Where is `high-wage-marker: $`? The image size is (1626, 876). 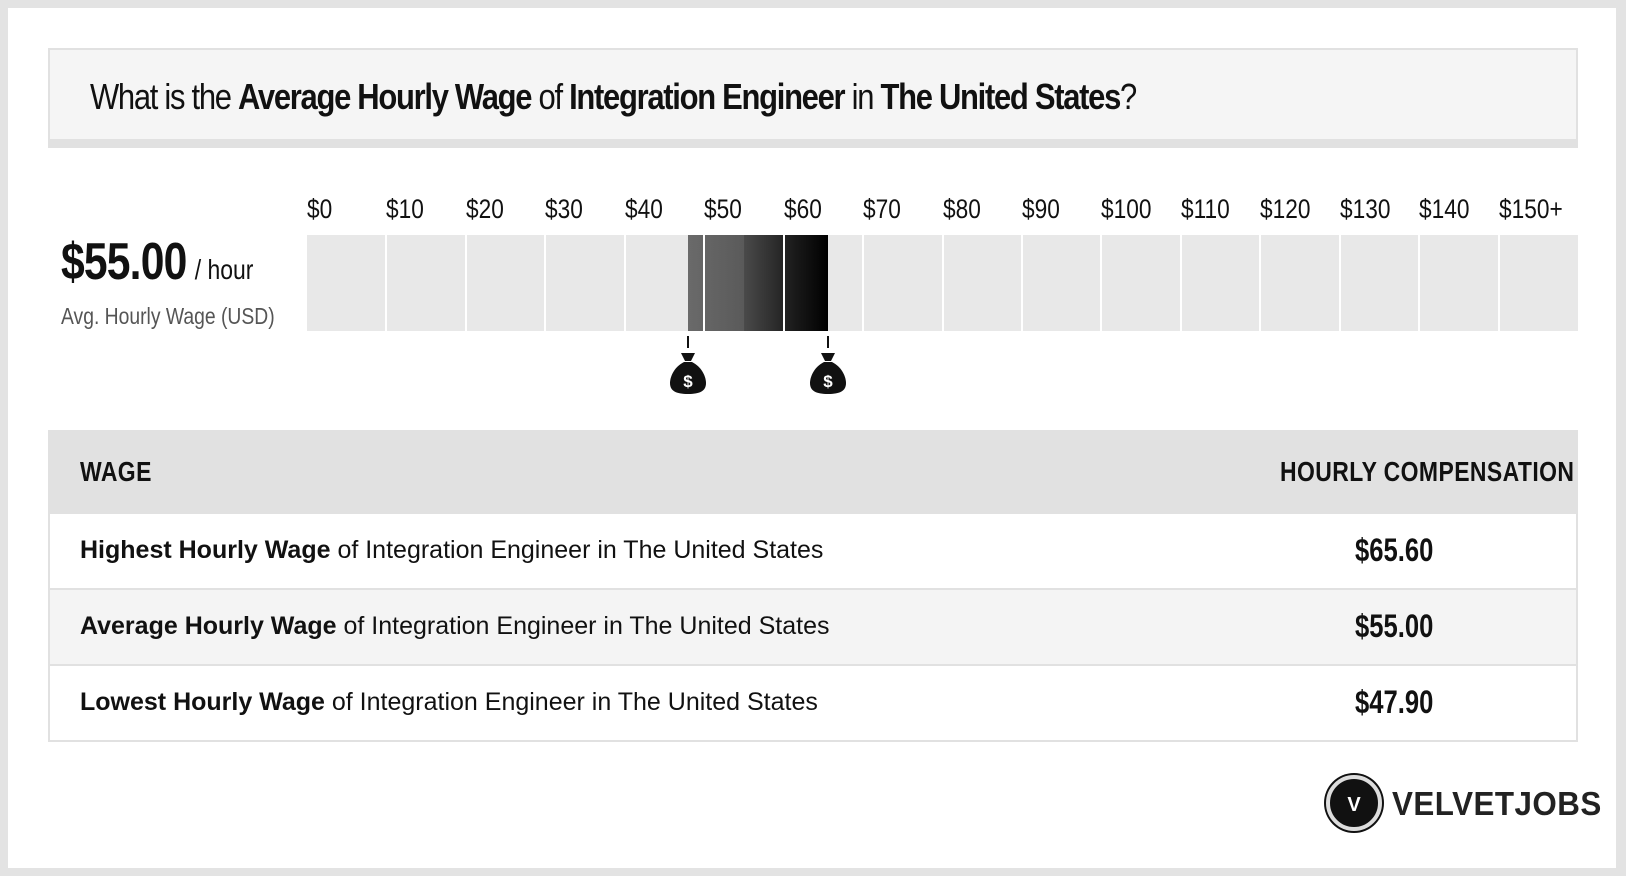
high-wage-marker: $ is located at coordinates (828, 371).